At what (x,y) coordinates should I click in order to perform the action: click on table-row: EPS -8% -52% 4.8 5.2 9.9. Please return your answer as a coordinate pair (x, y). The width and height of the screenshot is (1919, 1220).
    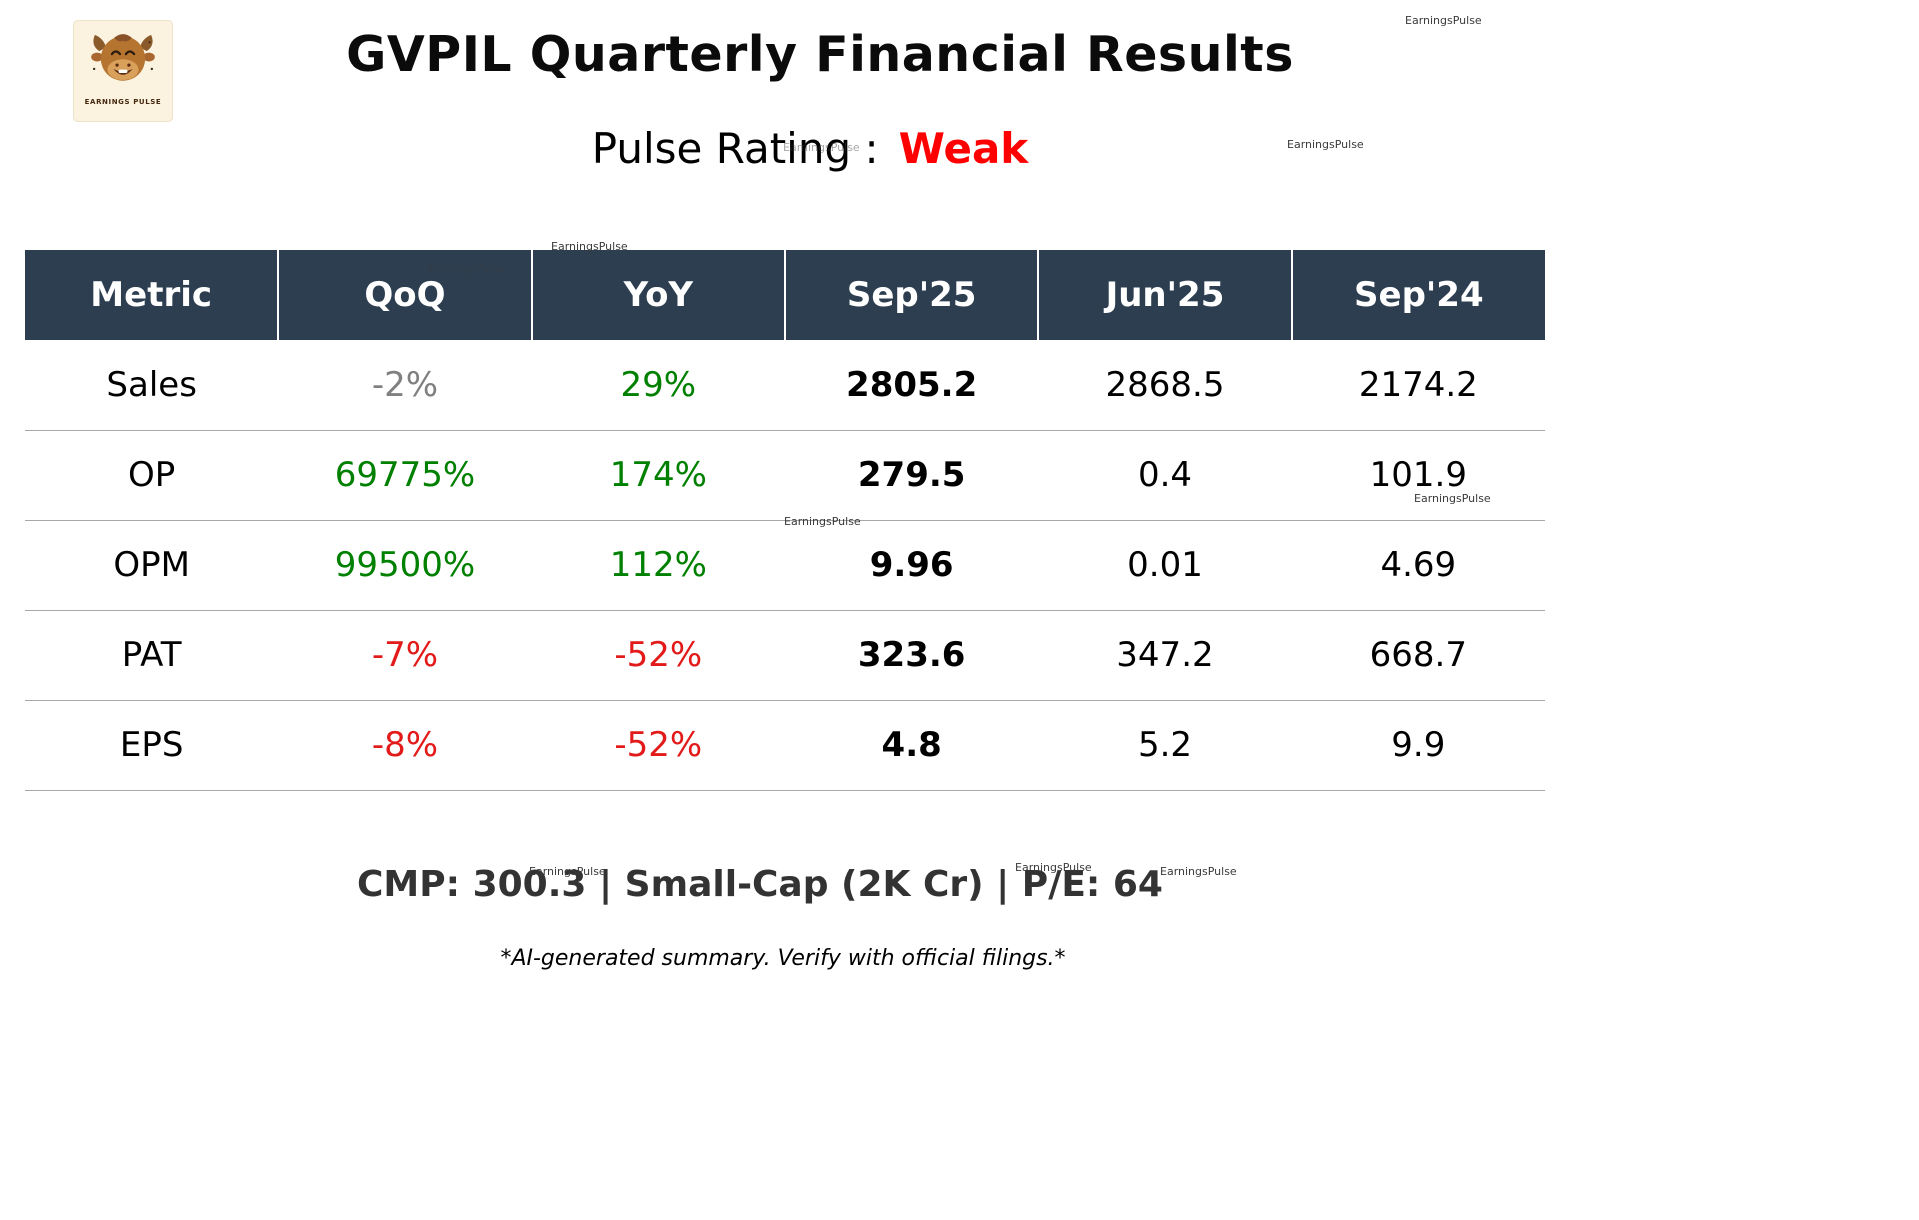
    Looking at the image, I should click on (785, 745).